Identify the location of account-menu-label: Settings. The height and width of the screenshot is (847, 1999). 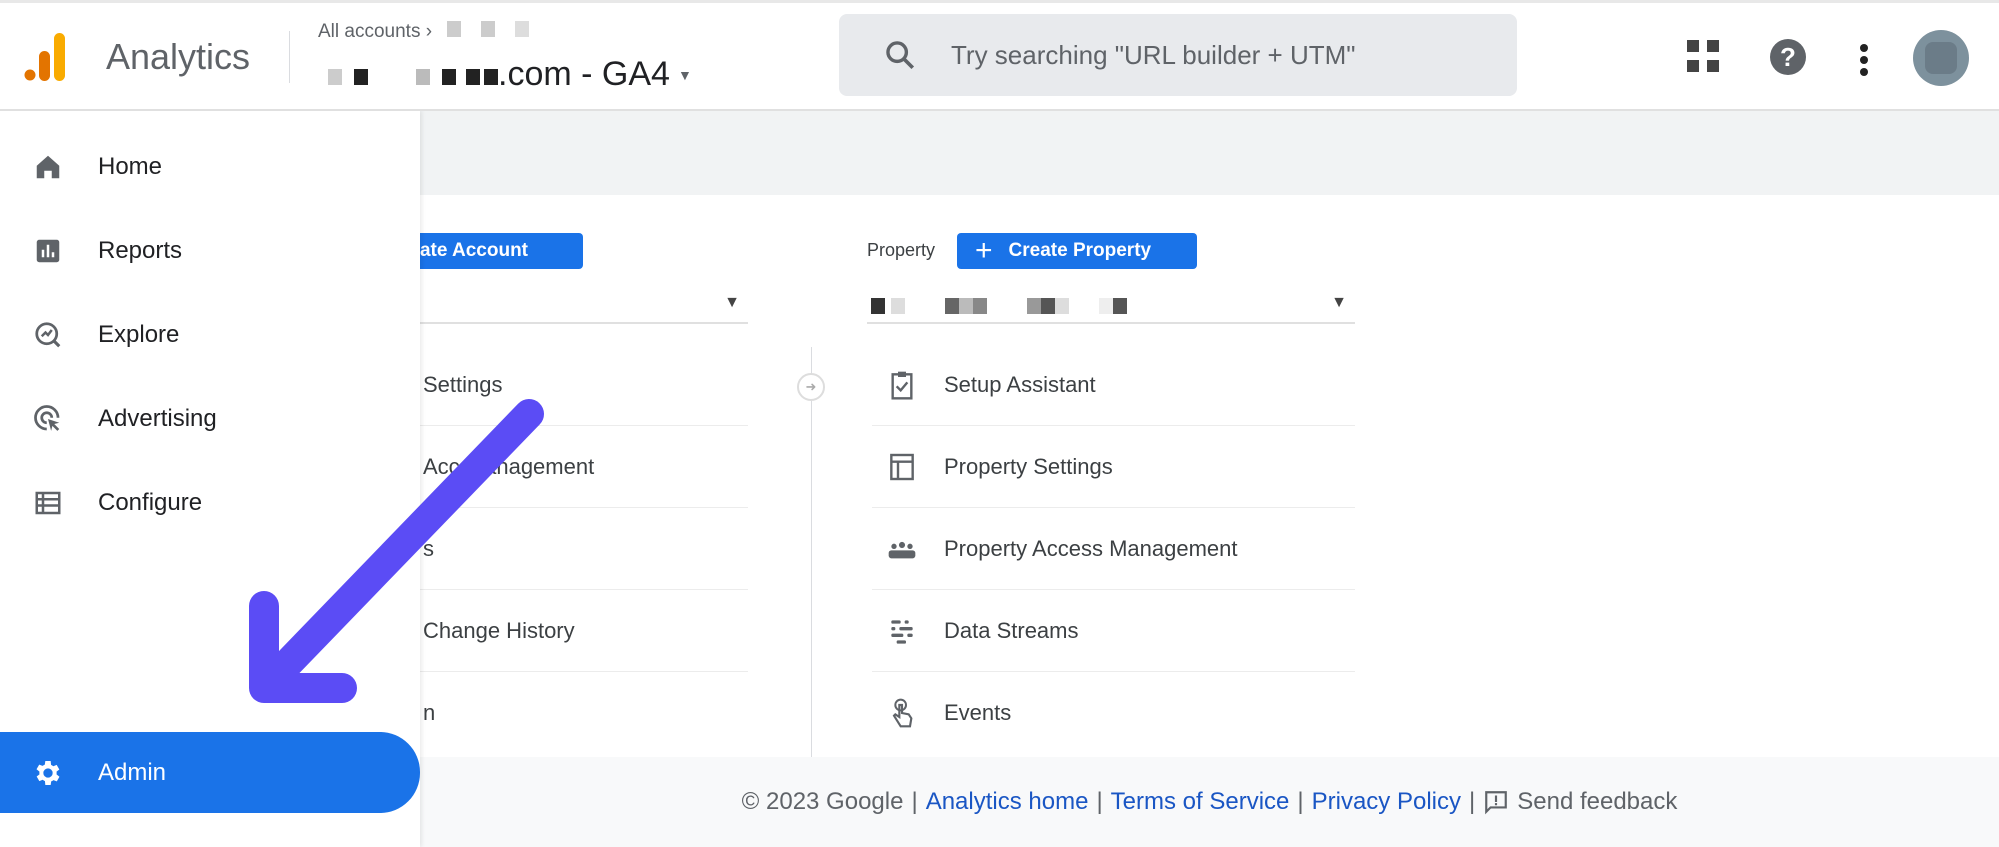
(463, 384).